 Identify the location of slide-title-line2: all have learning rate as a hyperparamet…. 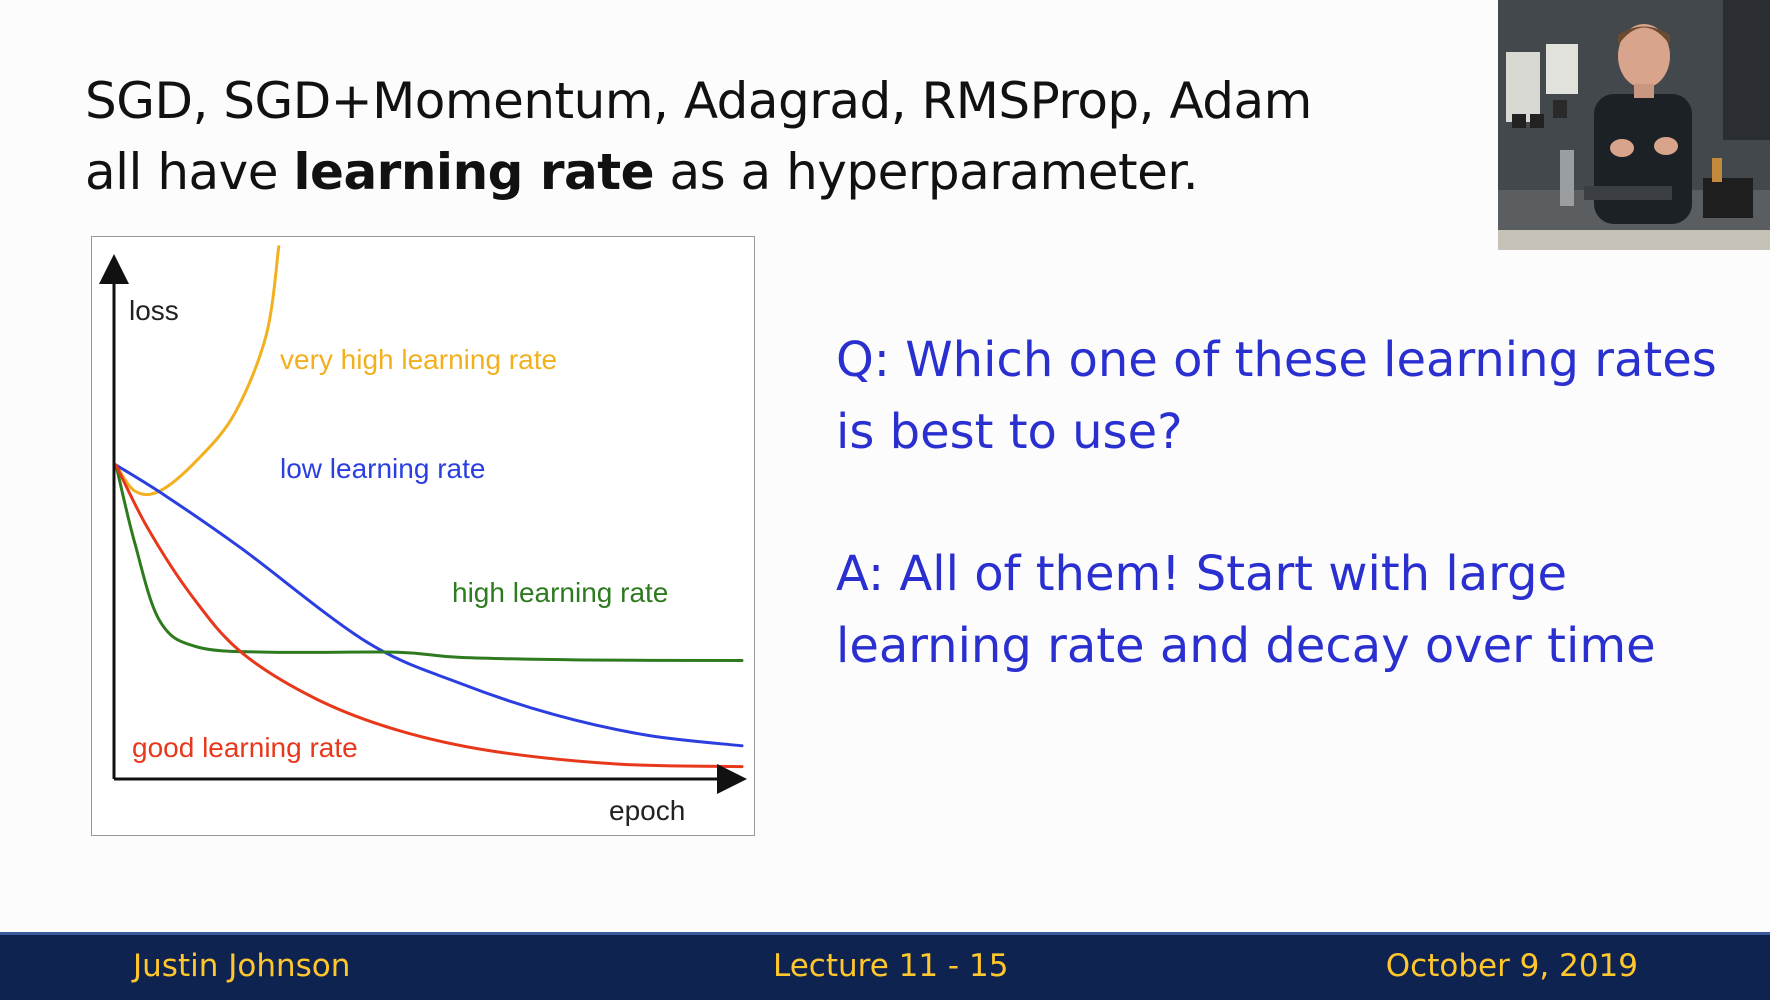
(642, 172).